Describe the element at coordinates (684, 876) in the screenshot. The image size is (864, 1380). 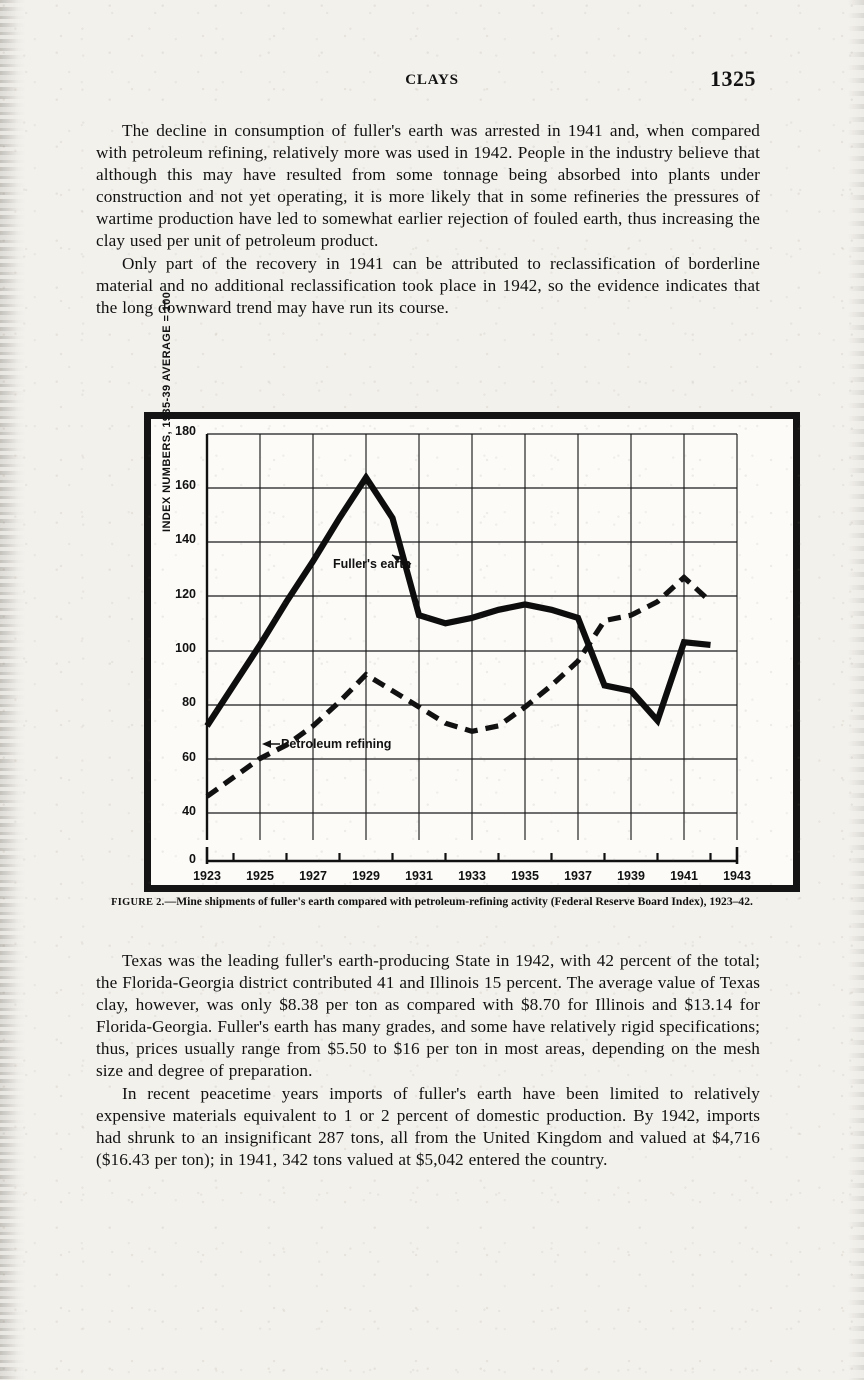
I see `x-tick-label: 1941` at that location.